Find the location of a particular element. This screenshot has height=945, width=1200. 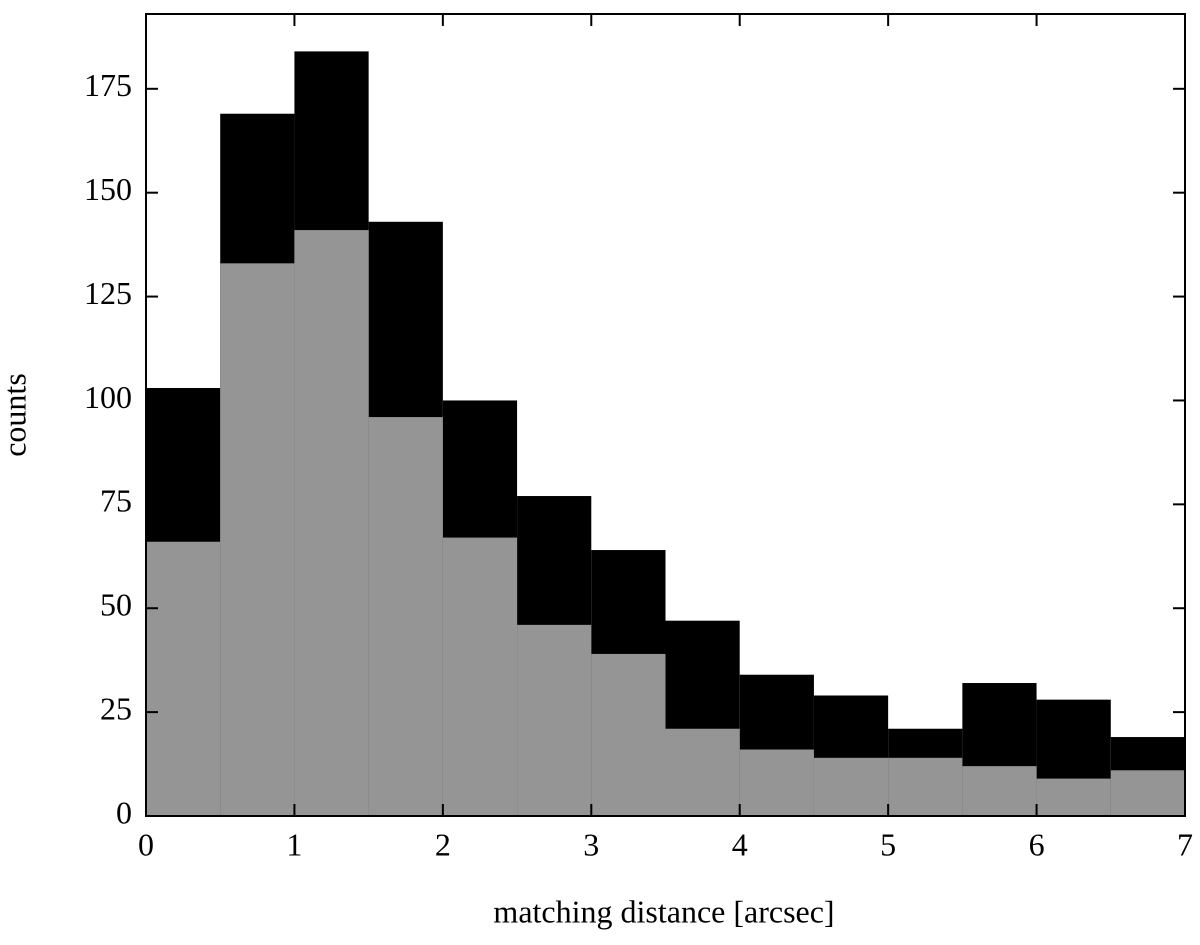

y-tick-label: 25 is located at coordinates (116, 708).